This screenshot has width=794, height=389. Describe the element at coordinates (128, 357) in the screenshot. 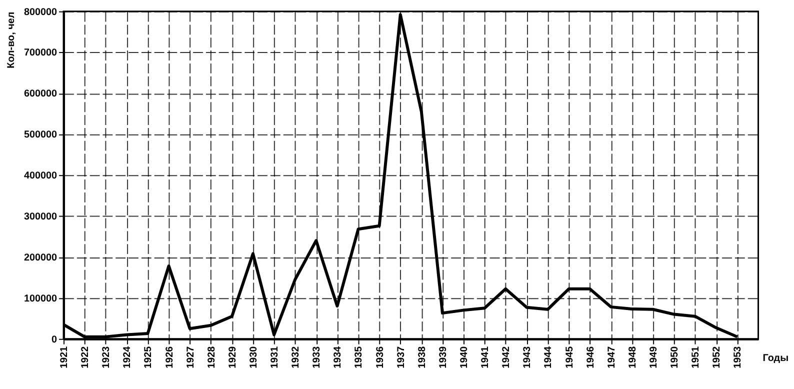

I see `x-tick-label: 1924` at that location.